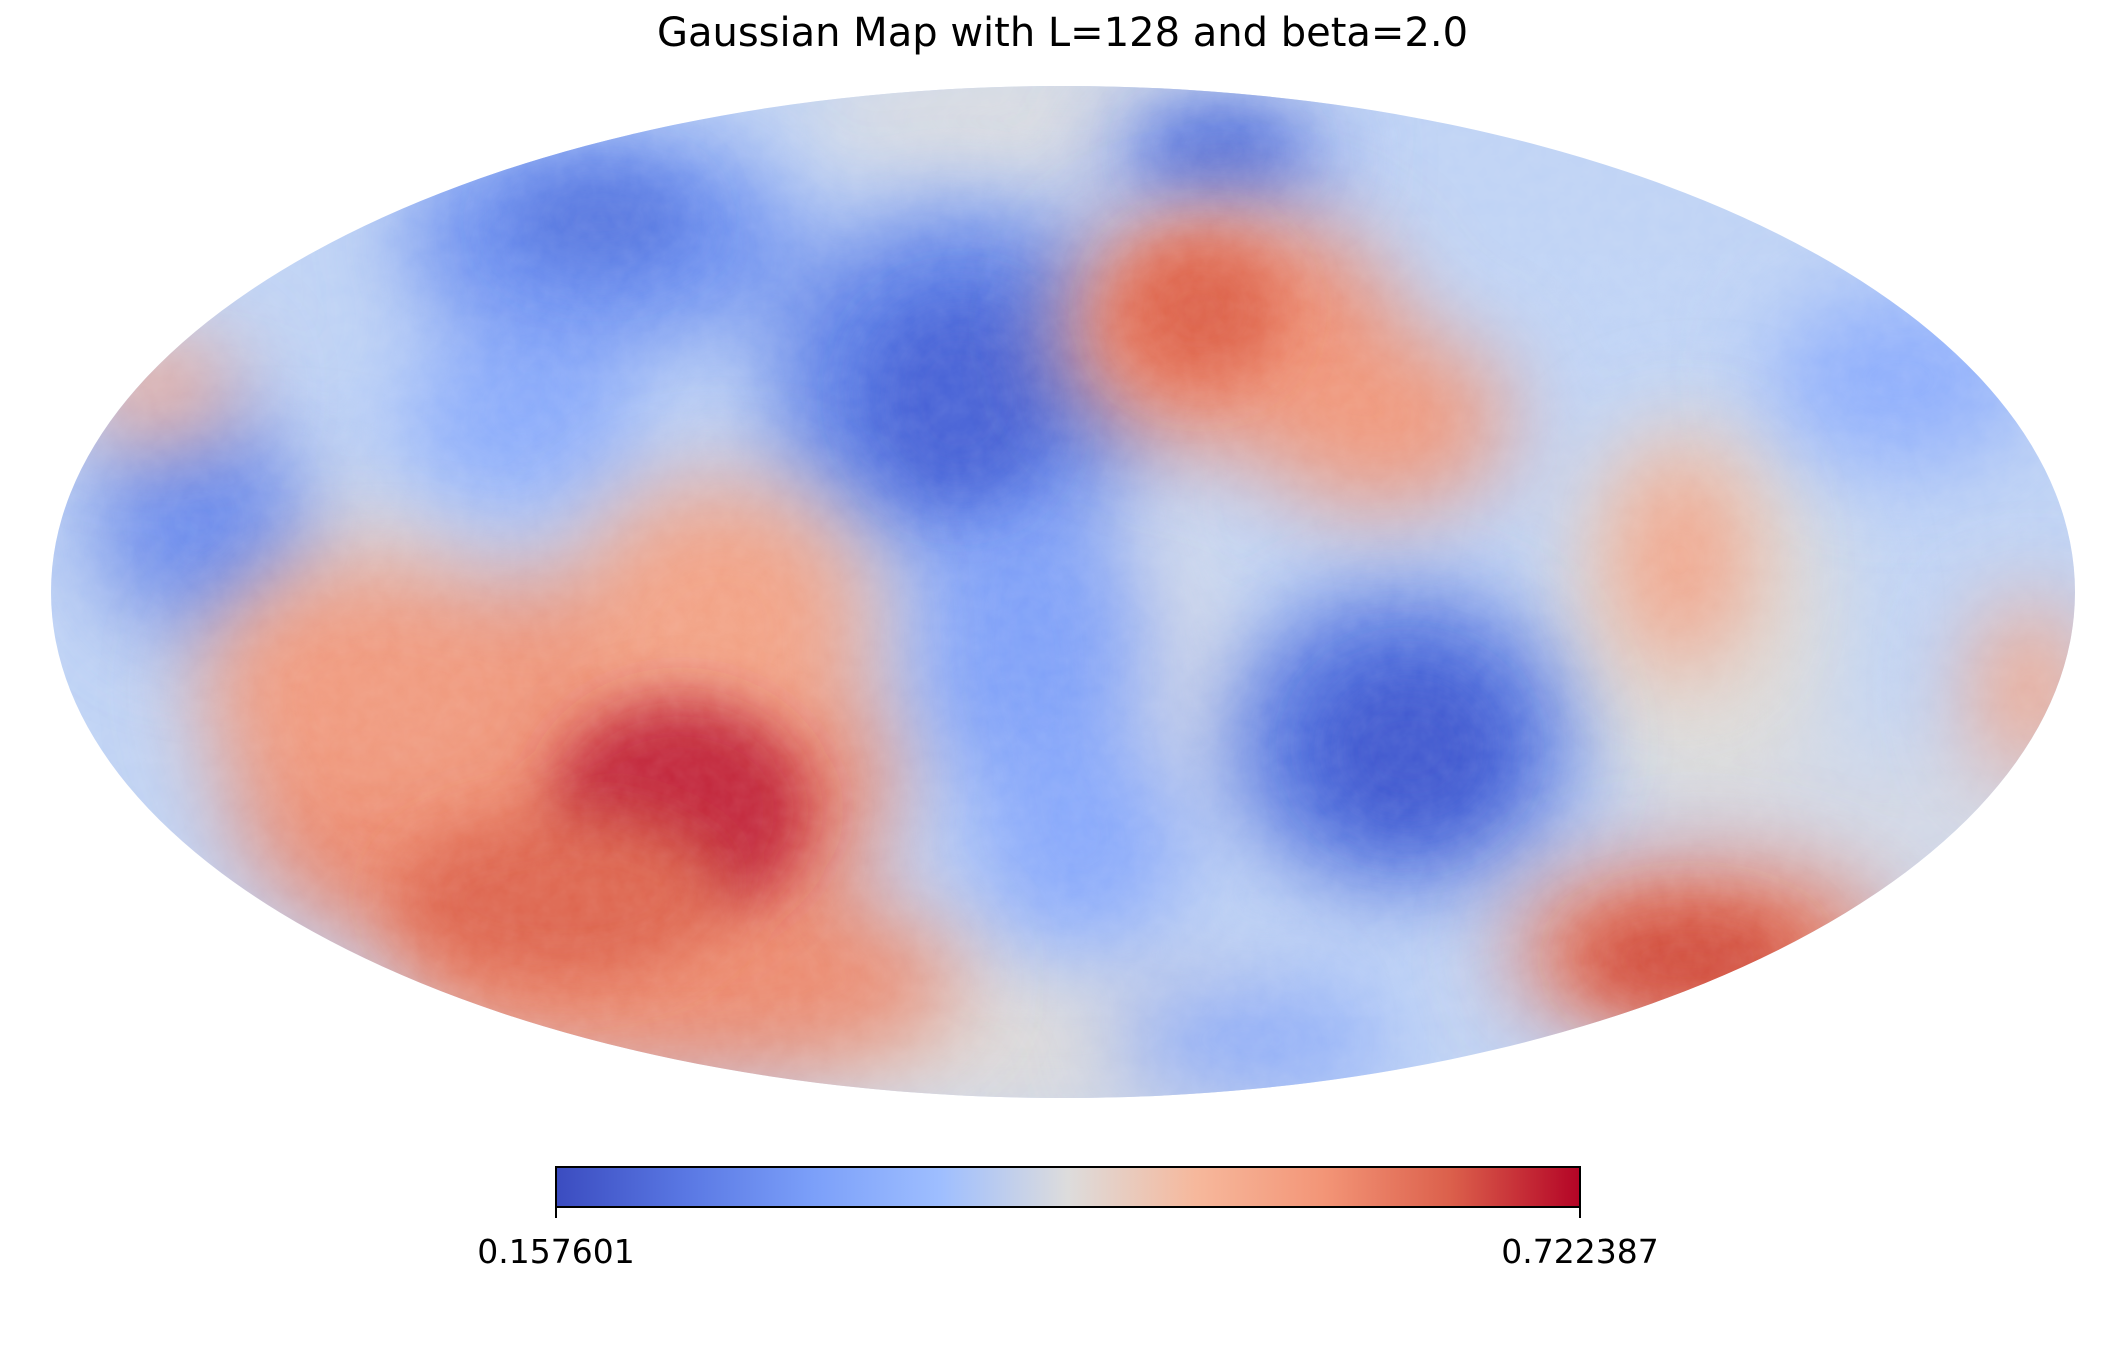  Describe the element at coordinates (1062, 33) in the screenshot. I see `chart-title: Gaussian Map with L=128 and beta=2.0` at that location.